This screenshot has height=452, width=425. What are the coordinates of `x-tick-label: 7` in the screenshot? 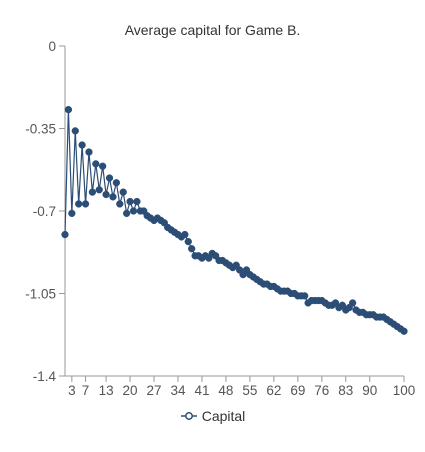 It's located at (86, 390).